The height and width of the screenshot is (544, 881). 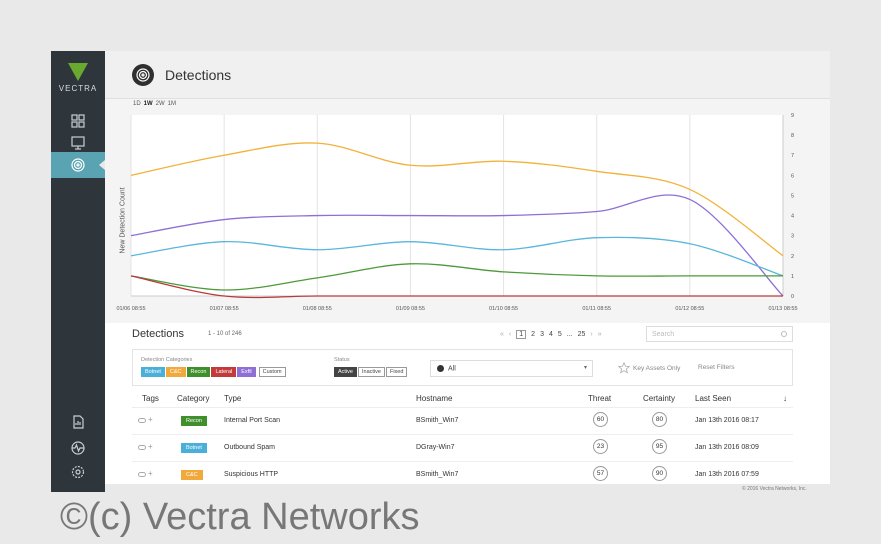 I want to click on search-input: Search, so click(x=719, y=334).